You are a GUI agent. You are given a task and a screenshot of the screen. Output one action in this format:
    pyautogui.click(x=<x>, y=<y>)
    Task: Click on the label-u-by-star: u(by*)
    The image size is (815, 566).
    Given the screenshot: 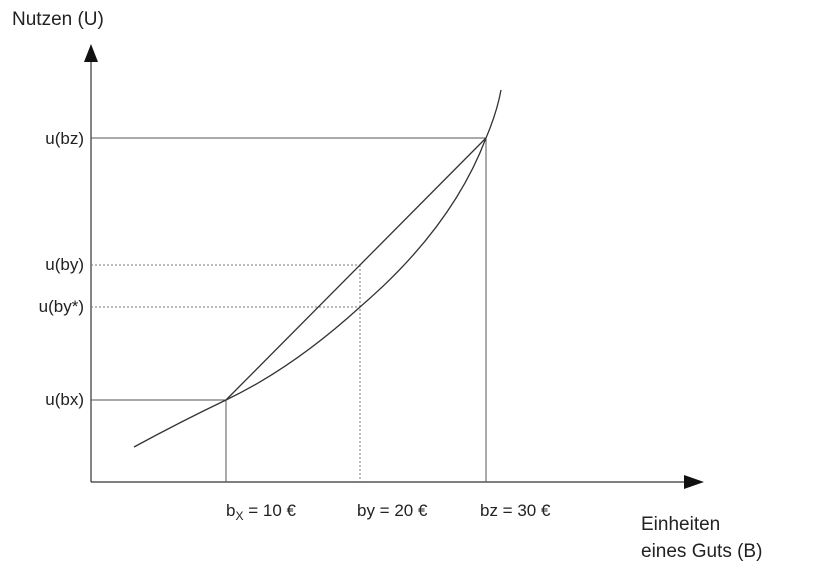 What is the action you would take?
    pyautogui.click(x=61, y=306)
    